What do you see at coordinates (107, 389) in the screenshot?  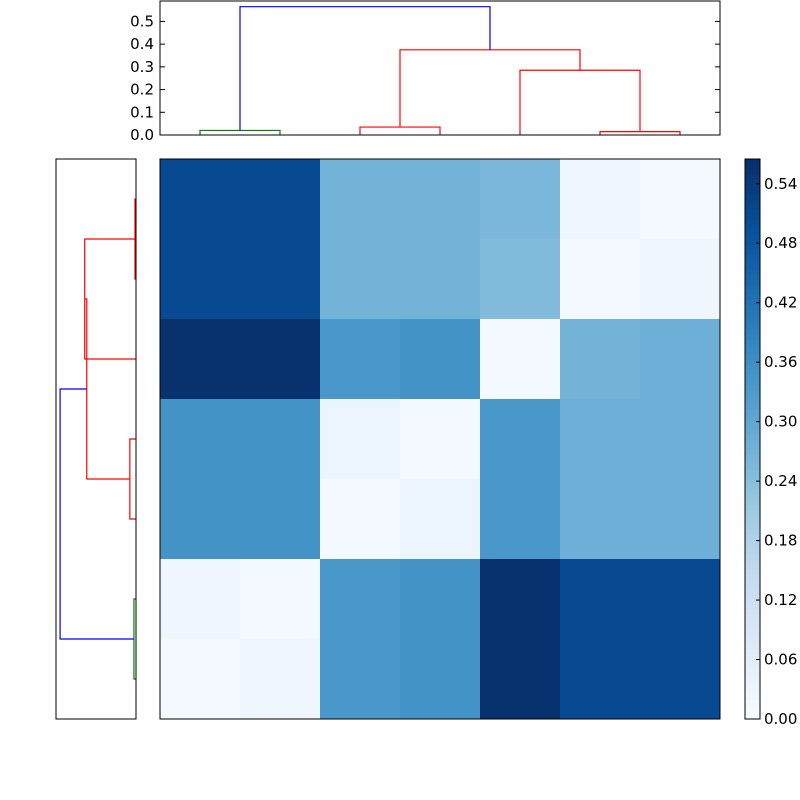 I see `left-dendrogram-link` at bounding box center [107, 389].